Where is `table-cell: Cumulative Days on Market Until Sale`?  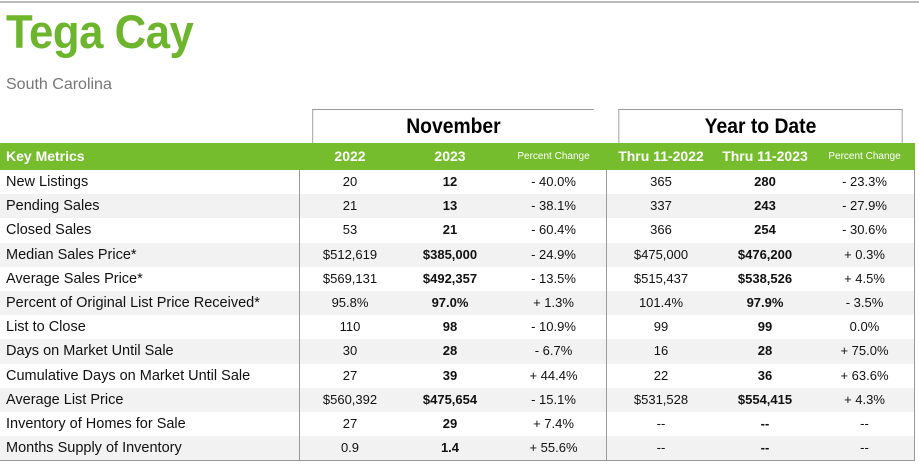
table-cell: Cumulative Days on Market Until Sale is located at coordinates (128, 375).